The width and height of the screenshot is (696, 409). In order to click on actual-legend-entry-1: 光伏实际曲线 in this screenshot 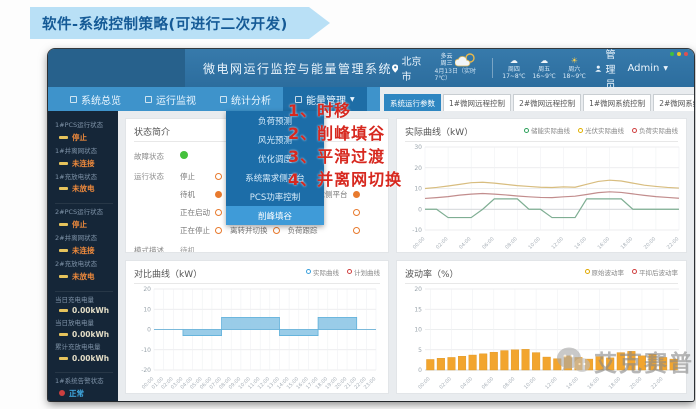, I will do `click(601, 130)`.